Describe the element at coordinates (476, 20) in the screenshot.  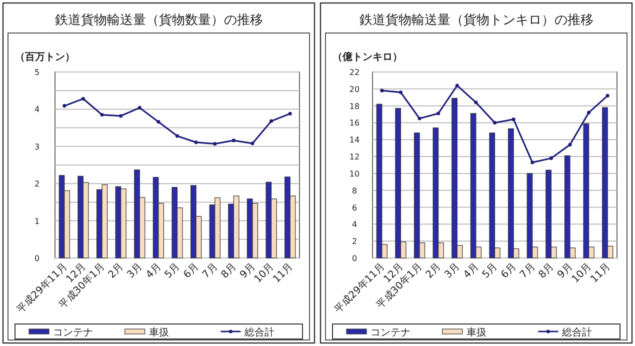
I see `chart-title: 鉄道貨物輸送量（貨物トンキロ）の推移` at that location.